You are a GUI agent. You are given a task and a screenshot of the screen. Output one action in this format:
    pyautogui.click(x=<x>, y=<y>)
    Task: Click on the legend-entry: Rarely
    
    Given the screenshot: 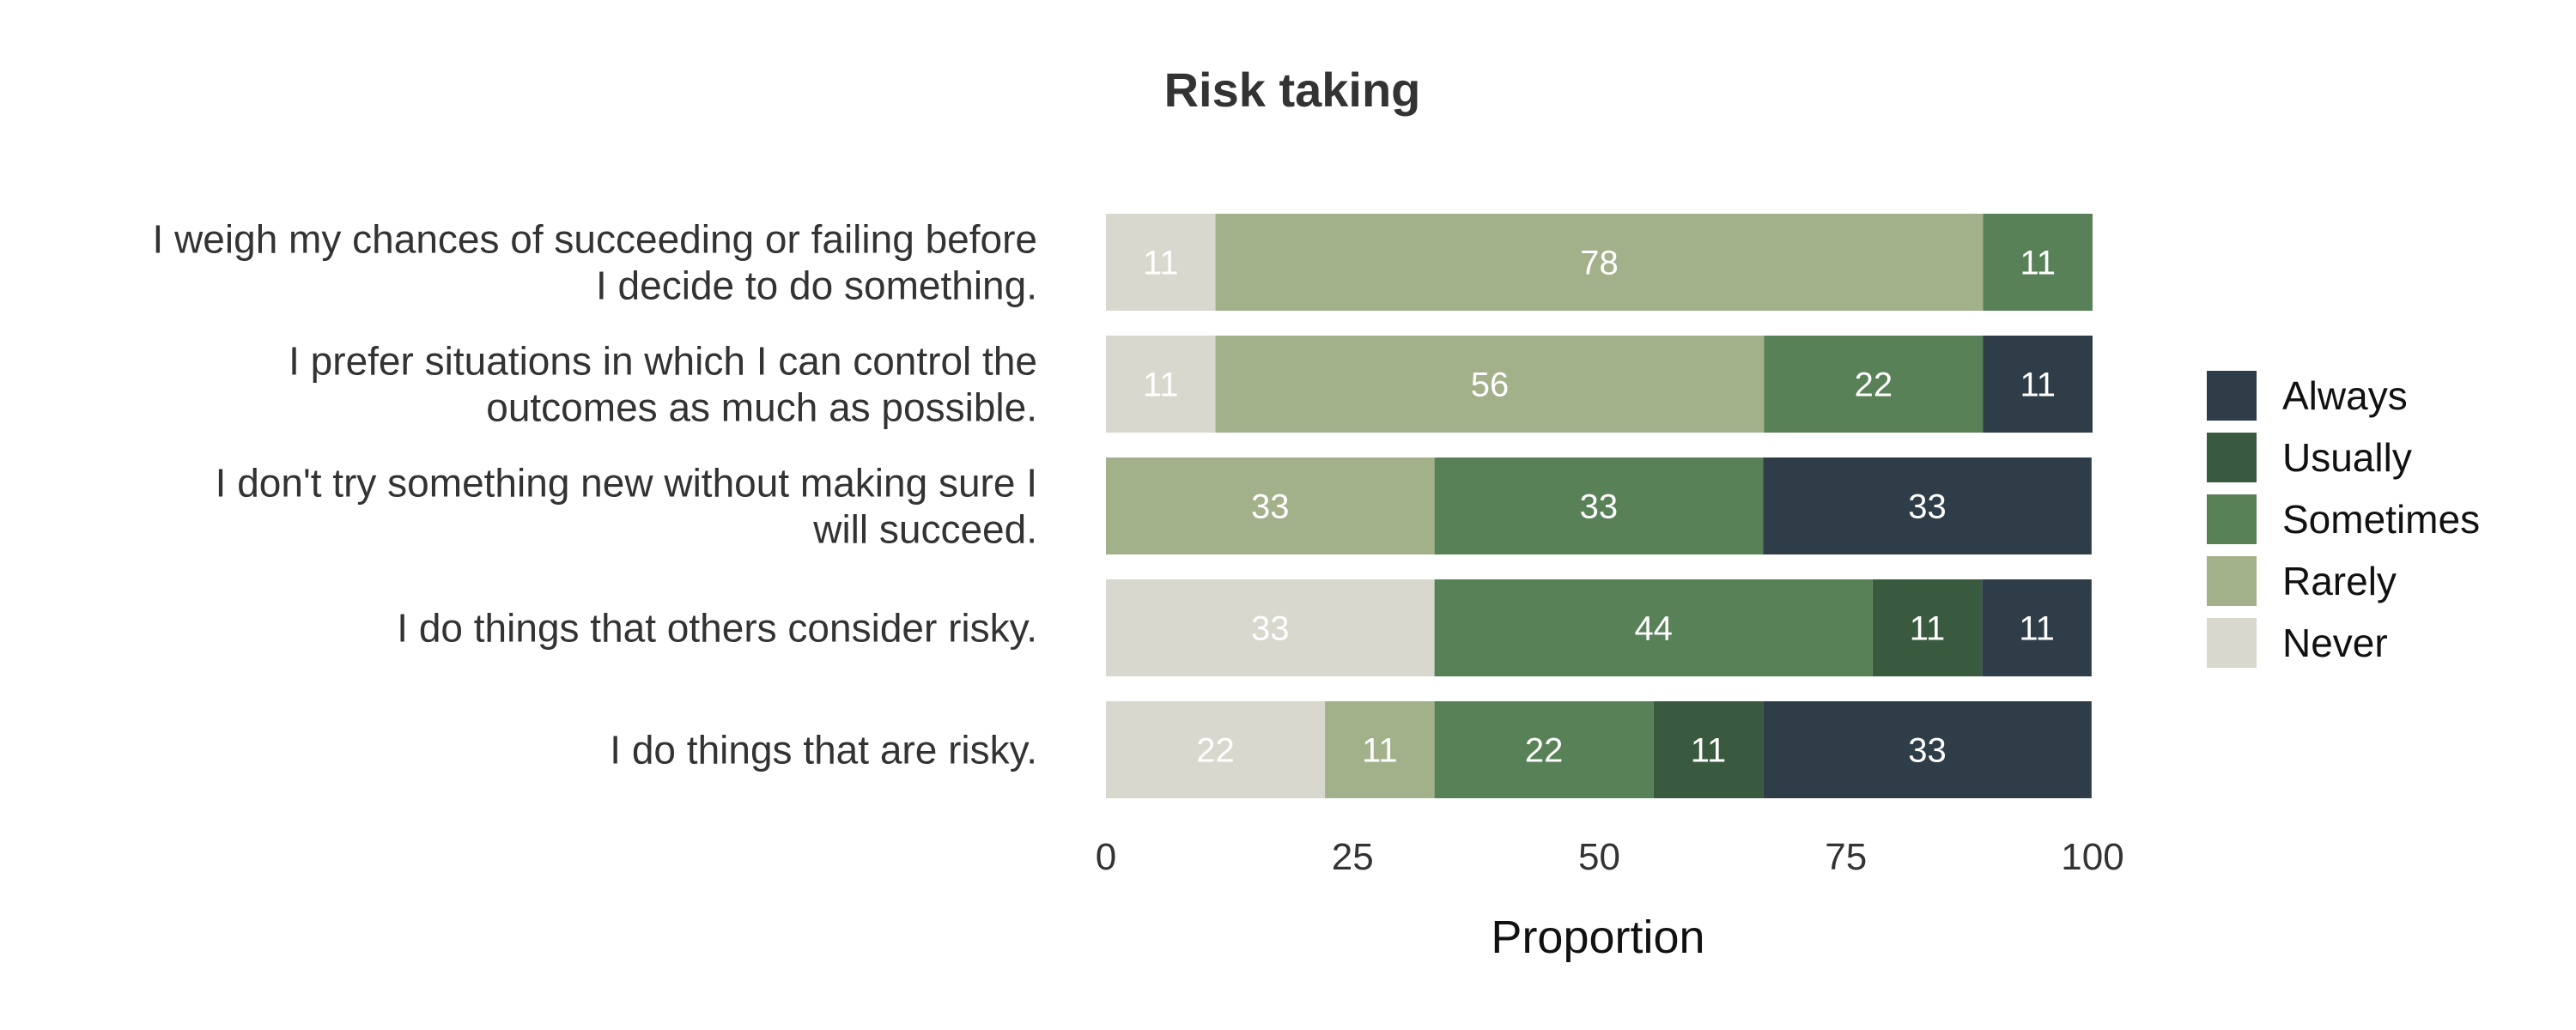 What is the action you would take?
    pyautogui.click(x=2302, y=581)
    